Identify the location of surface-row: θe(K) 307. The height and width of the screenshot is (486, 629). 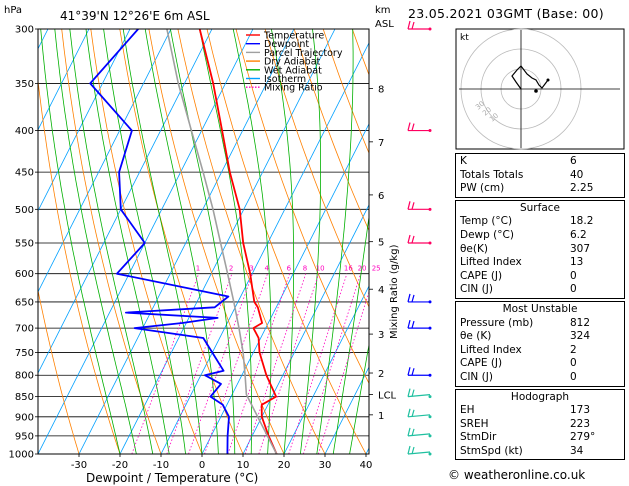
(540, 250).